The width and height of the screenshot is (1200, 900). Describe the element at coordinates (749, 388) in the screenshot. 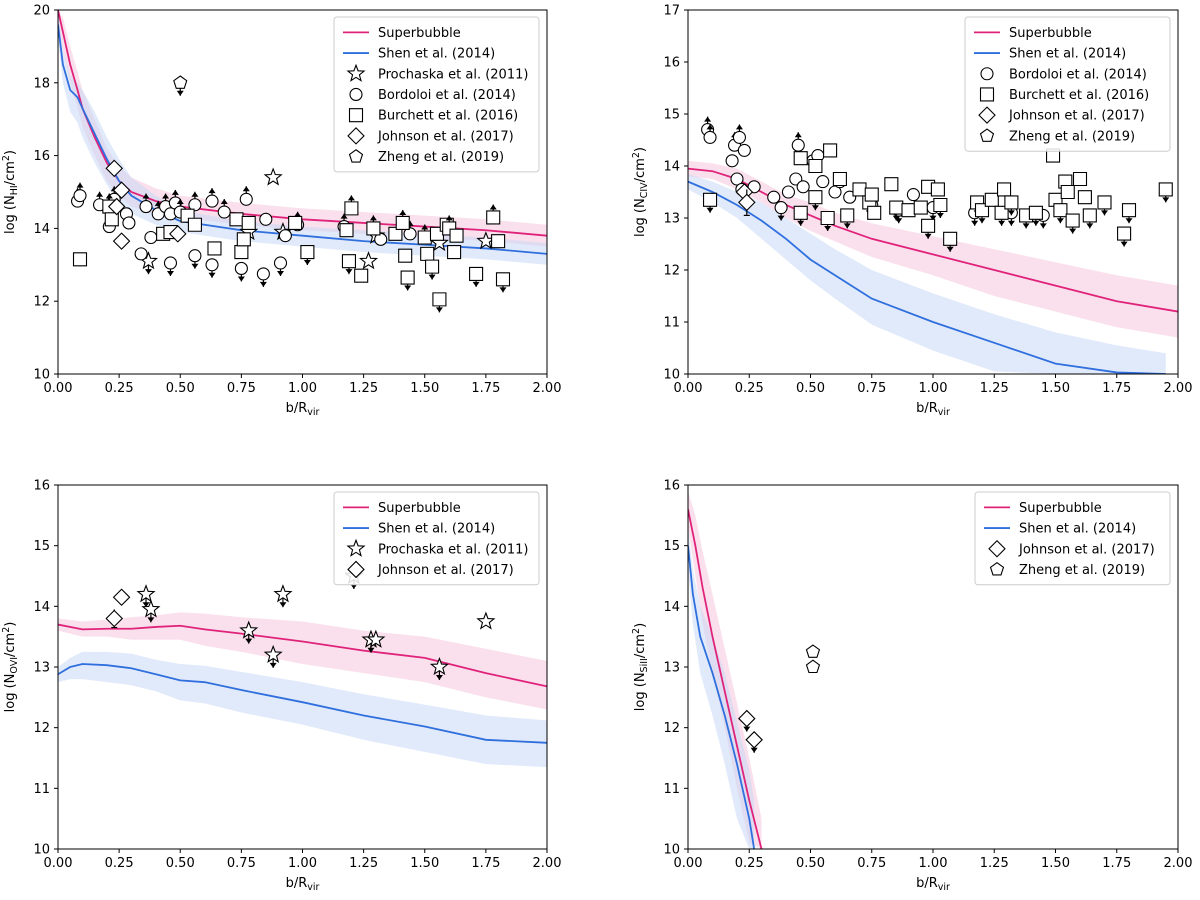

I see `x-tick-label: 0.25` at that location.